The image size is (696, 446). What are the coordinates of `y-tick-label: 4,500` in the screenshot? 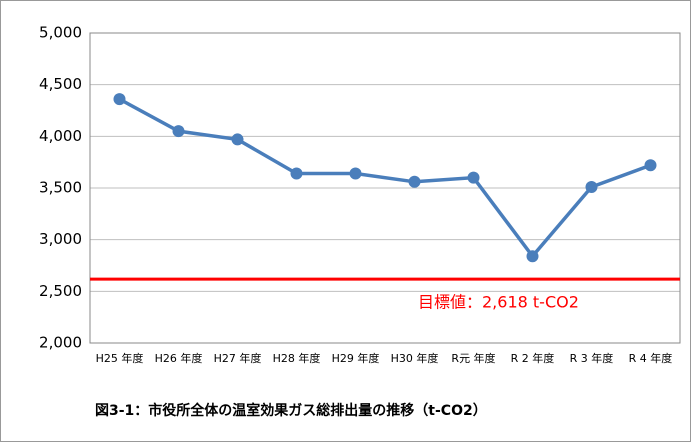 It's located at (60, 84).